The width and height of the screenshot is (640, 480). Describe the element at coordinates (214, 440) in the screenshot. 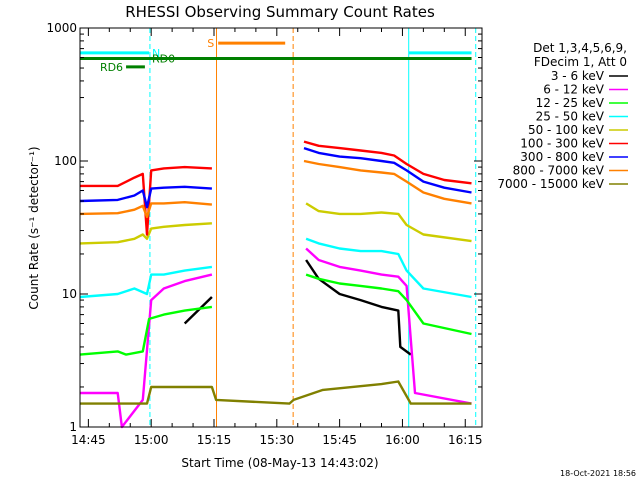

I see `x-tick-label: 15:15` at that location.